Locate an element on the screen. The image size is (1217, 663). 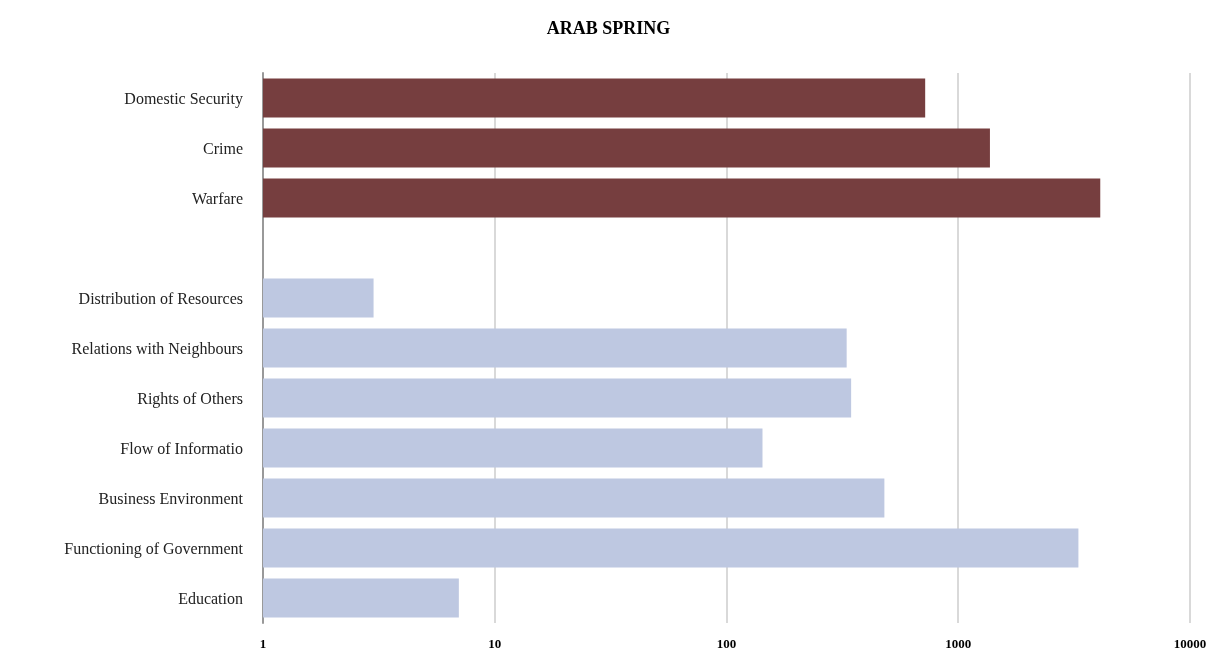
x-tick-label: 1 is located at coordinates (263, 643).